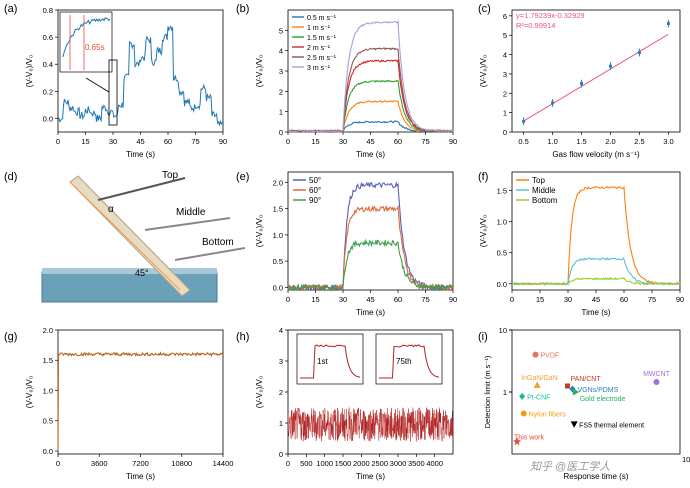 This screenshot has height=488, width=690. I want to click on label-alpha: α, so click(111, 209).